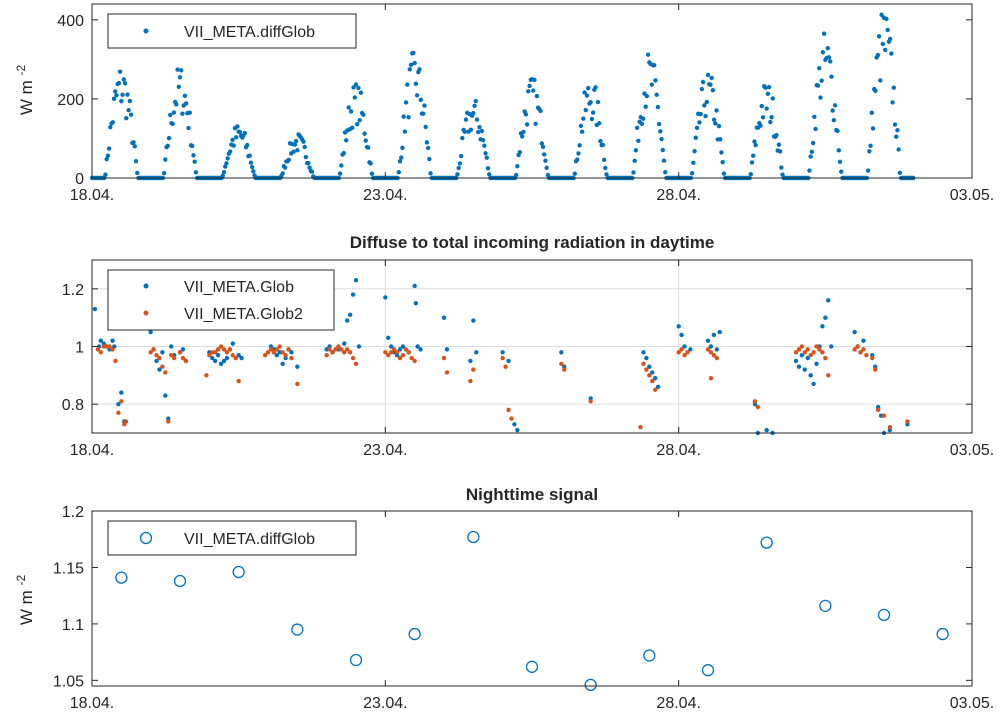 The image size is (1000, 720). What do you see at coordinates (385, 703) in the screenshot?
I see `panel-3-x-tick-label: 23.04.` at bounding box center [385, 703].